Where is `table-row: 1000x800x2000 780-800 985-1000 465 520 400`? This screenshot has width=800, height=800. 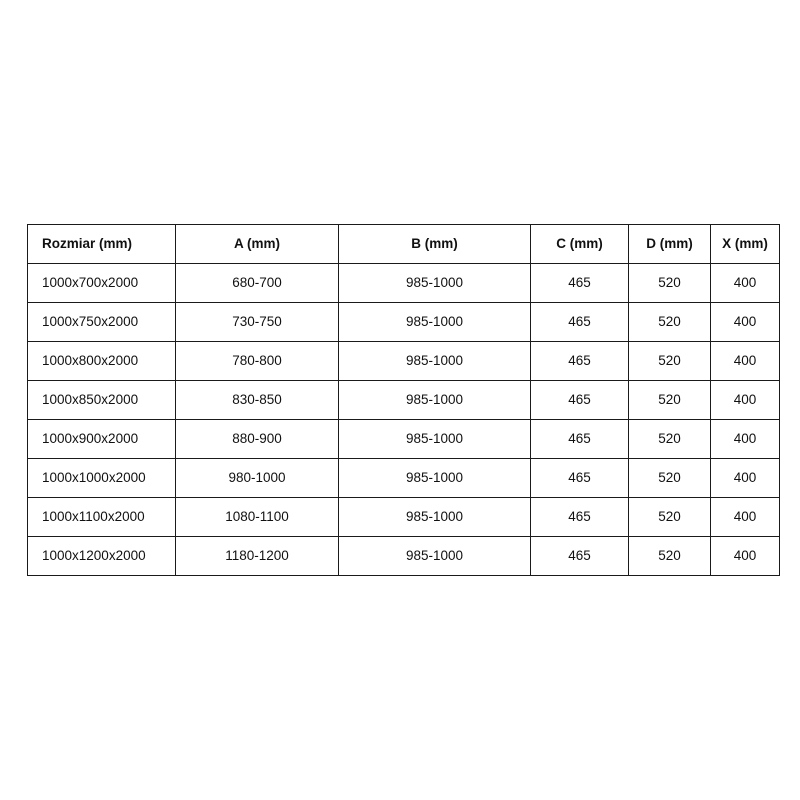 table-row: 1000x800x2000 780-800 985-1000 465 520 400 is located at coordinates (403, 361).